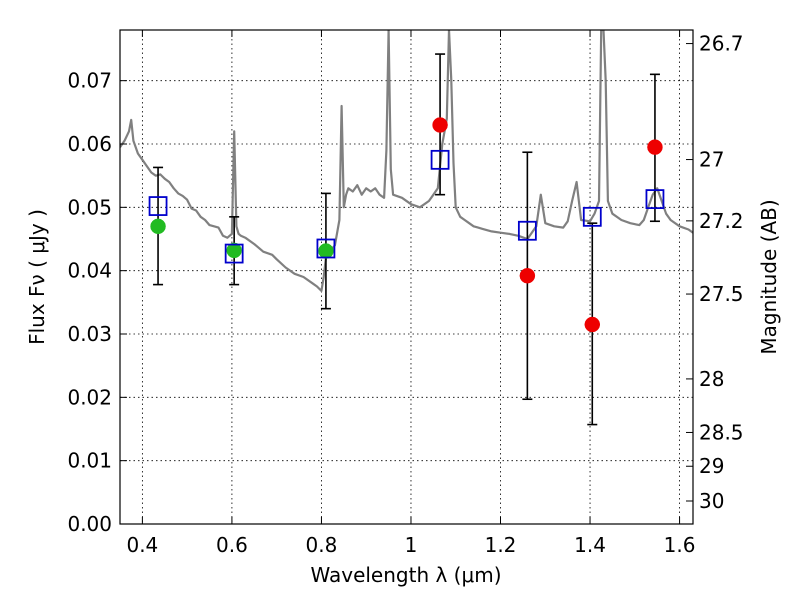 The image size is (800, 600). What do you see at coordinates (711, 379) in the screenshot?
I see `right-tick-label: 28` at bounding box center [711, 379].